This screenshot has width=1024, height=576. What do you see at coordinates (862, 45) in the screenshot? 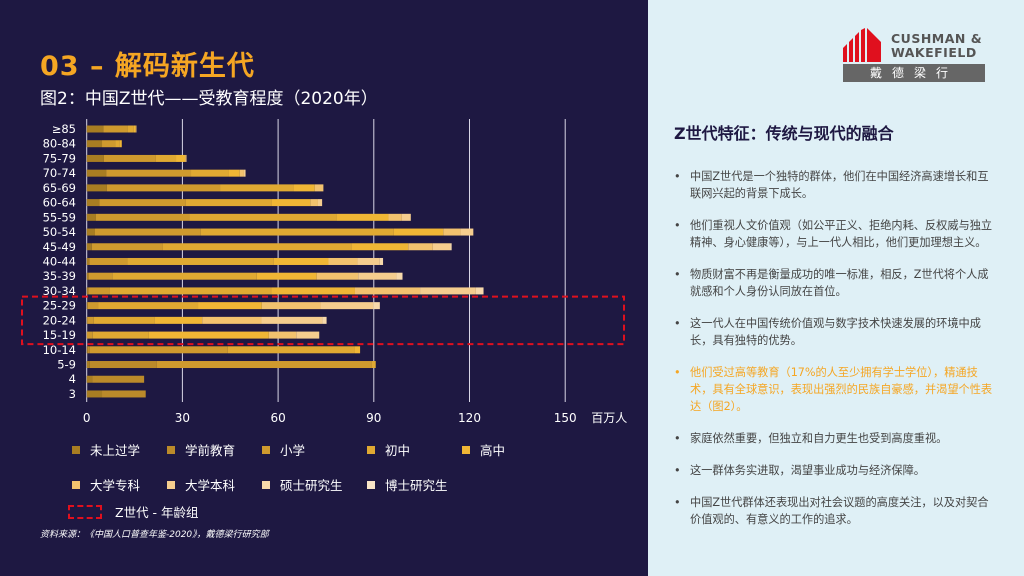
I see `logo-buildings-icon` at bounding box center [862, 45].